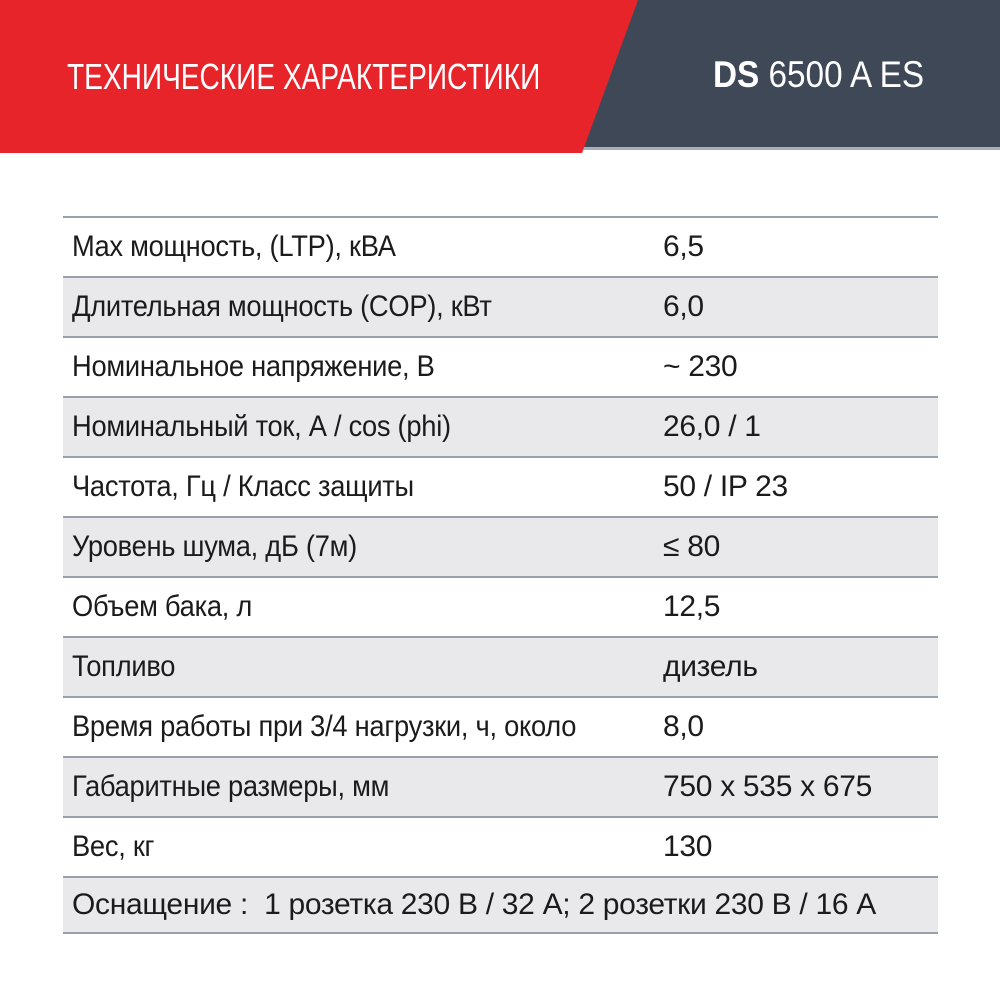  Describe the element at coordinates (324, 726) in the screenshot. I see `spec-label: Время работы при 3/4 нагрузки, ч, около` at that location.